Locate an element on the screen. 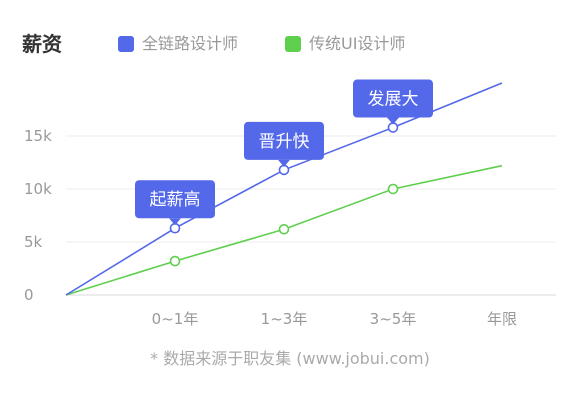 This screenshot has width=580, height=400. legend-item-full-stack: 全链路设计师 is located at coordinates (178, 44).